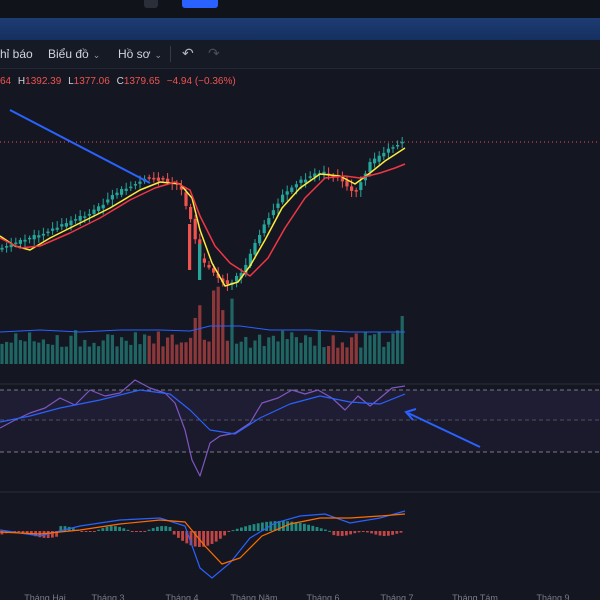 This screenshot has width=600, height=600. I want to click on rsi-band-upper, so click(300, 405).